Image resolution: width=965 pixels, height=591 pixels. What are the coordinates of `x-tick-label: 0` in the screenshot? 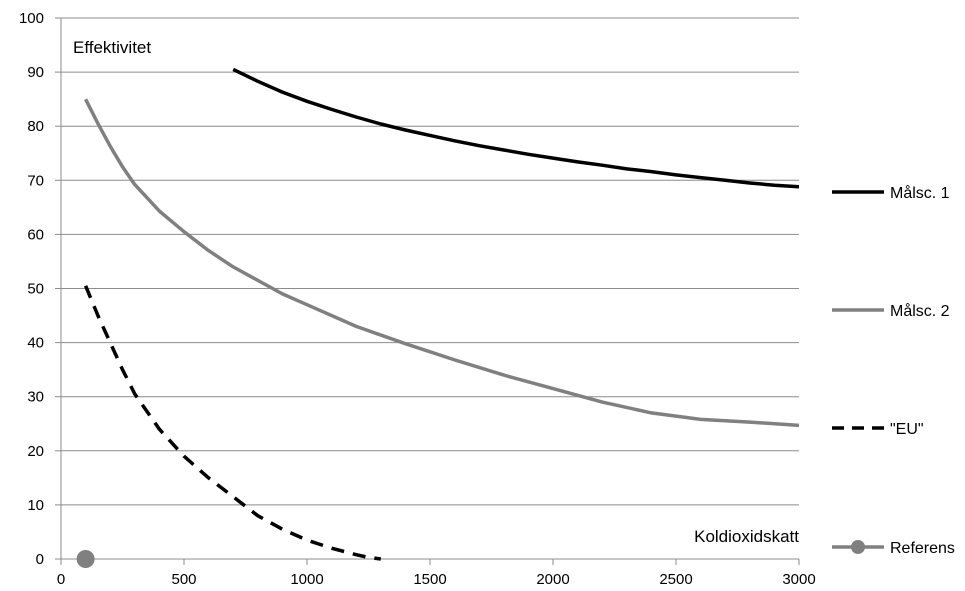 It's located at (61, 579).